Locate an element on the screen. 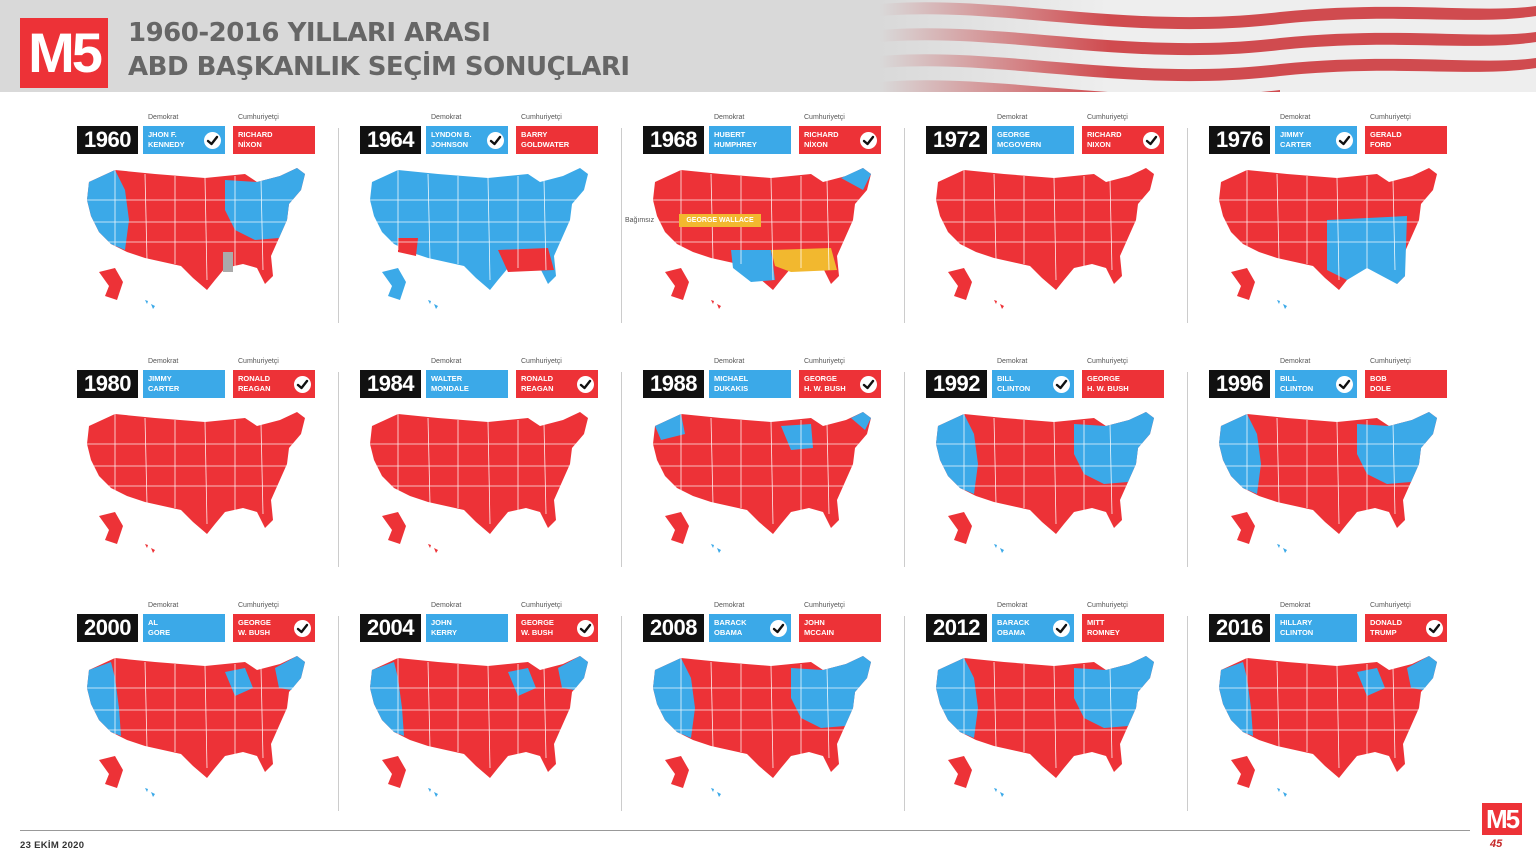 Image resolution: width=1536 pixels, height=864 pixels. republican-name-line-2: TRUMP is located at coordinates (1383, 632).